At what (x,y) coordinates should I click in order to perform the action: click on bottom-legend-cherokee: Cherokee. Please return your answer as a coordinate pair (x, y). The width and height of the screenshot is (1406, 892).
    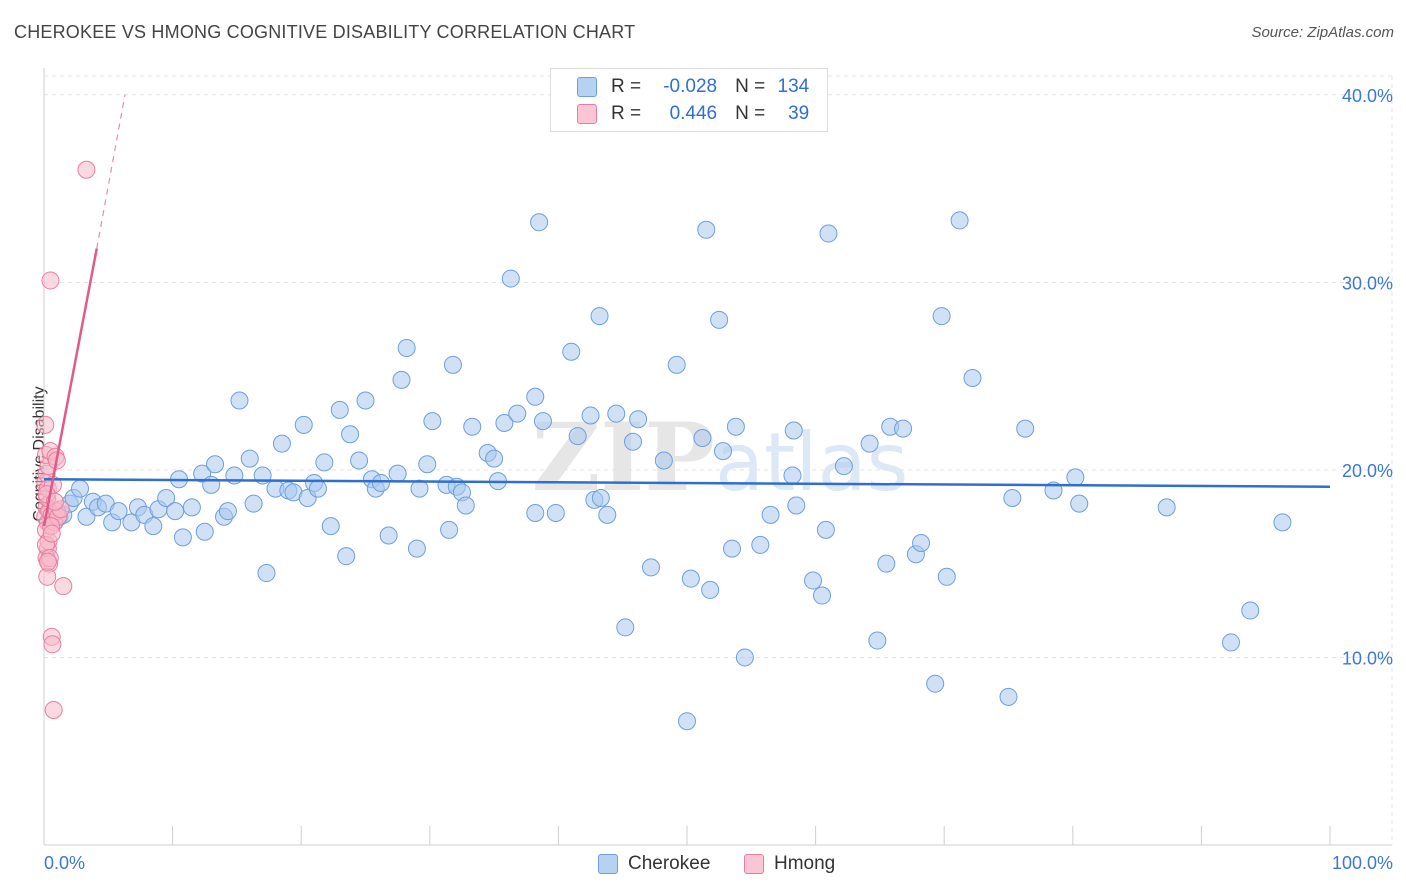
    Looking at the image, I should click on (654, 864).